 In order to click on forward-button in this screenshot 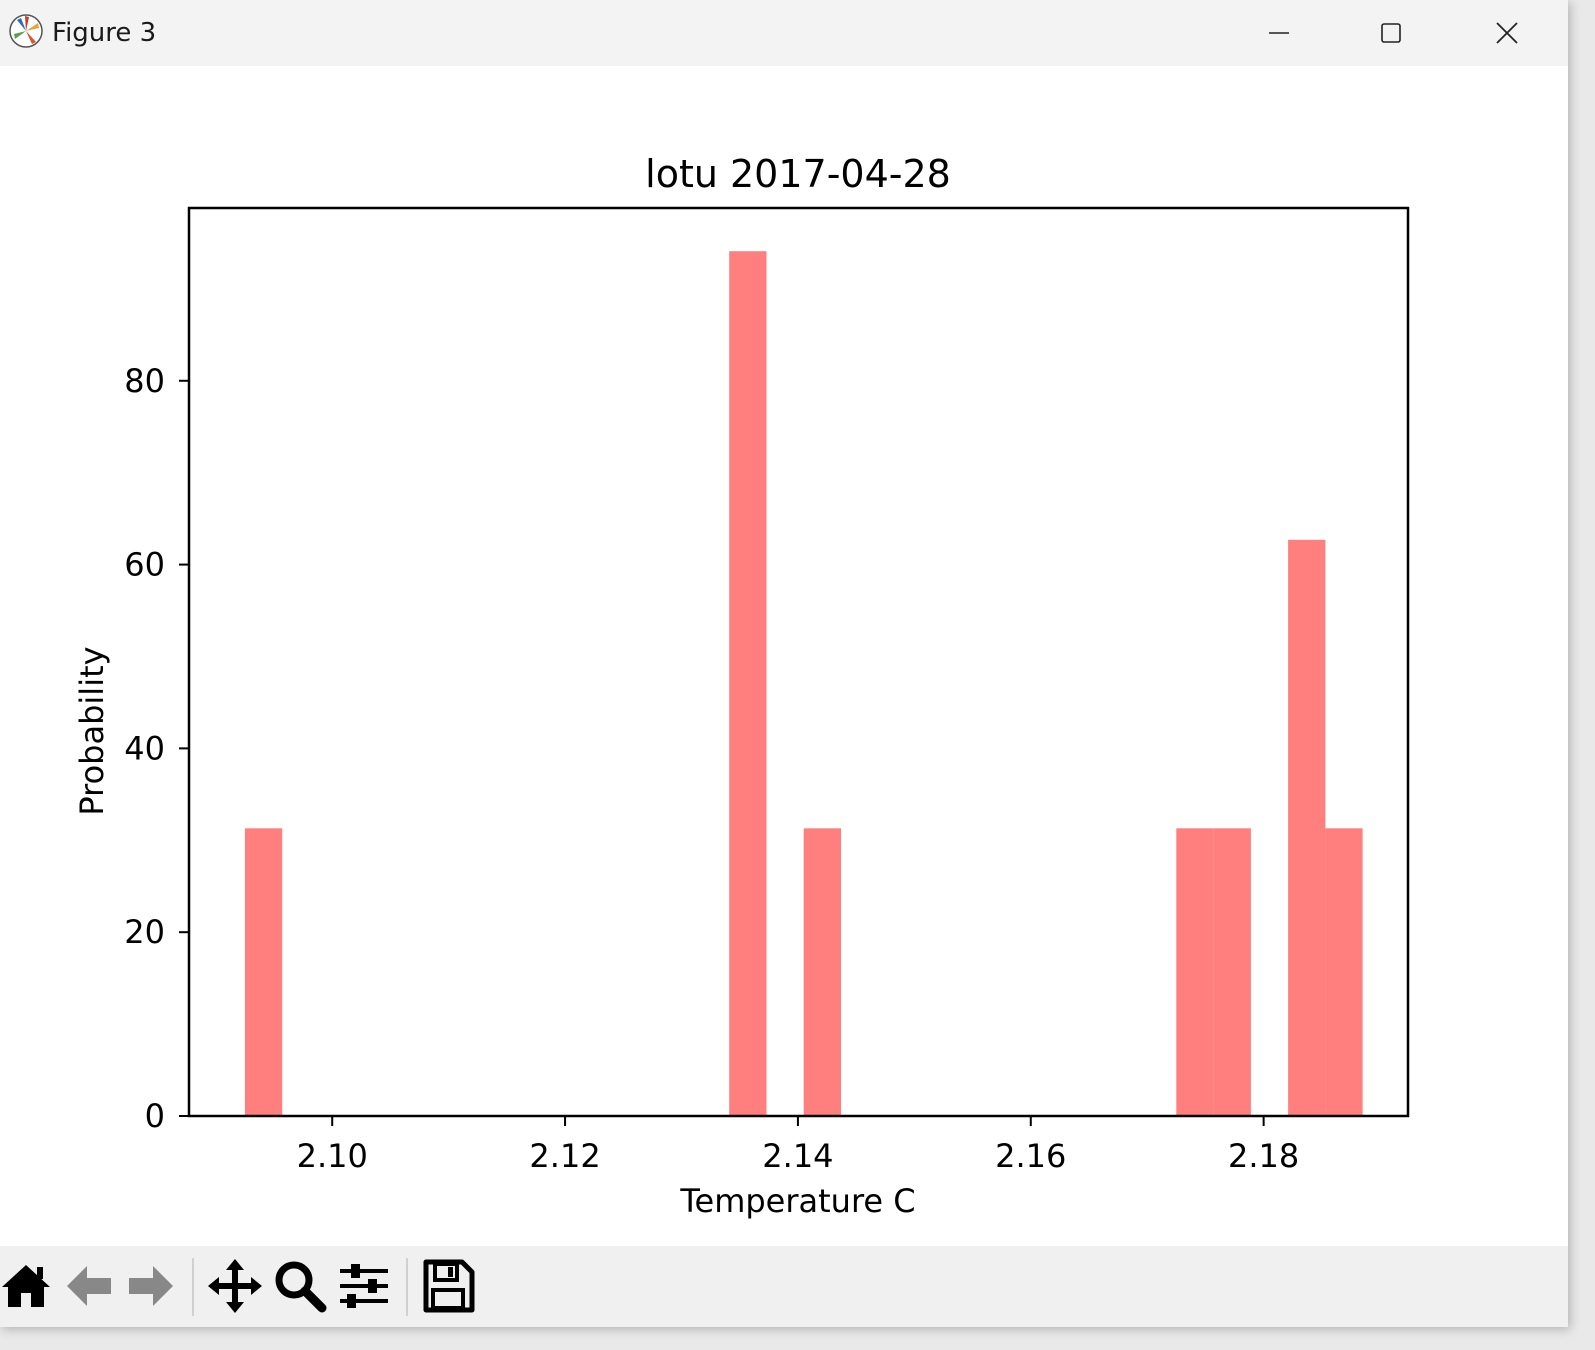, I will do `click(150, 1286)`.